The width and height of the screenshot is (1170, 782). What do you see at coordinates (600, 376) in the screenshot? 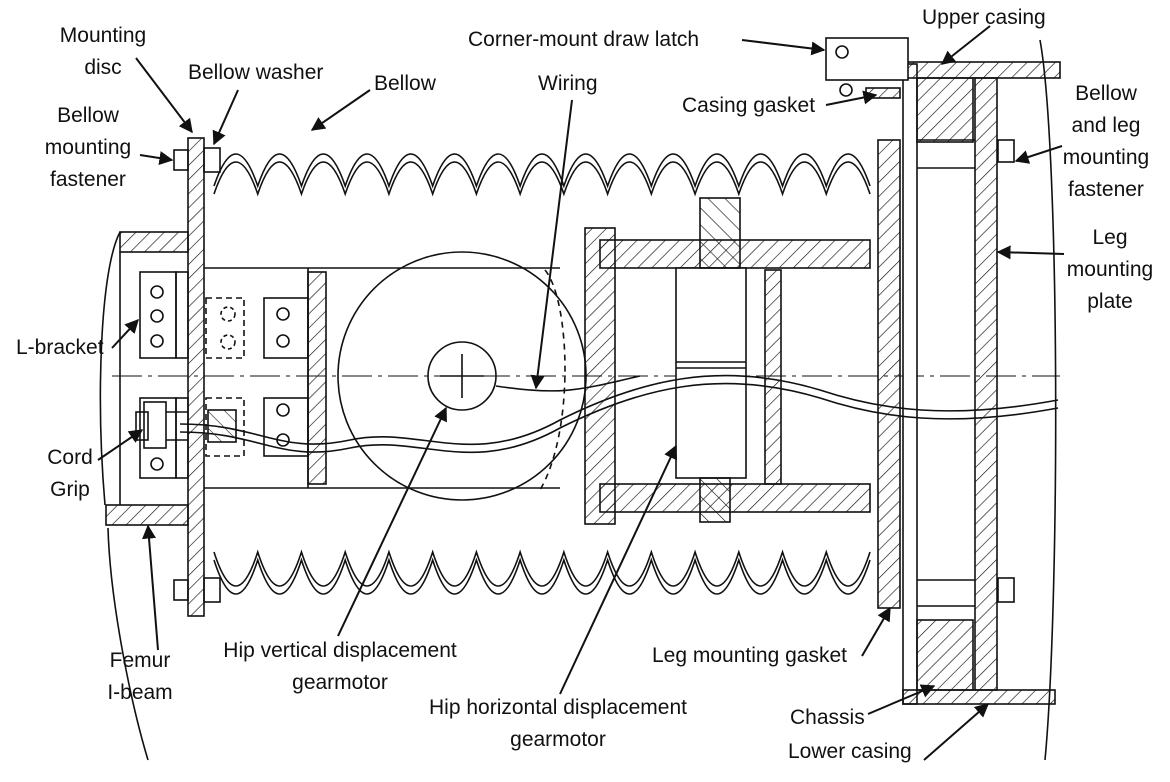
I see `gear-frame-outer` at bounding box center [600, 376].